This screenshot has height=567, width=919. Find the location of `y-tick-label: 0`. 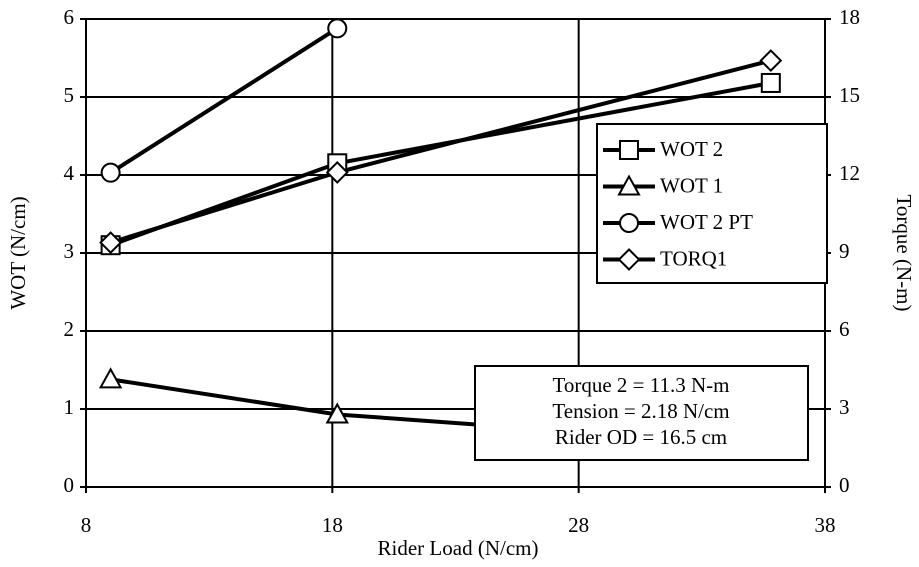

y-tick-label: 0 is located at coordinates (69, 485).